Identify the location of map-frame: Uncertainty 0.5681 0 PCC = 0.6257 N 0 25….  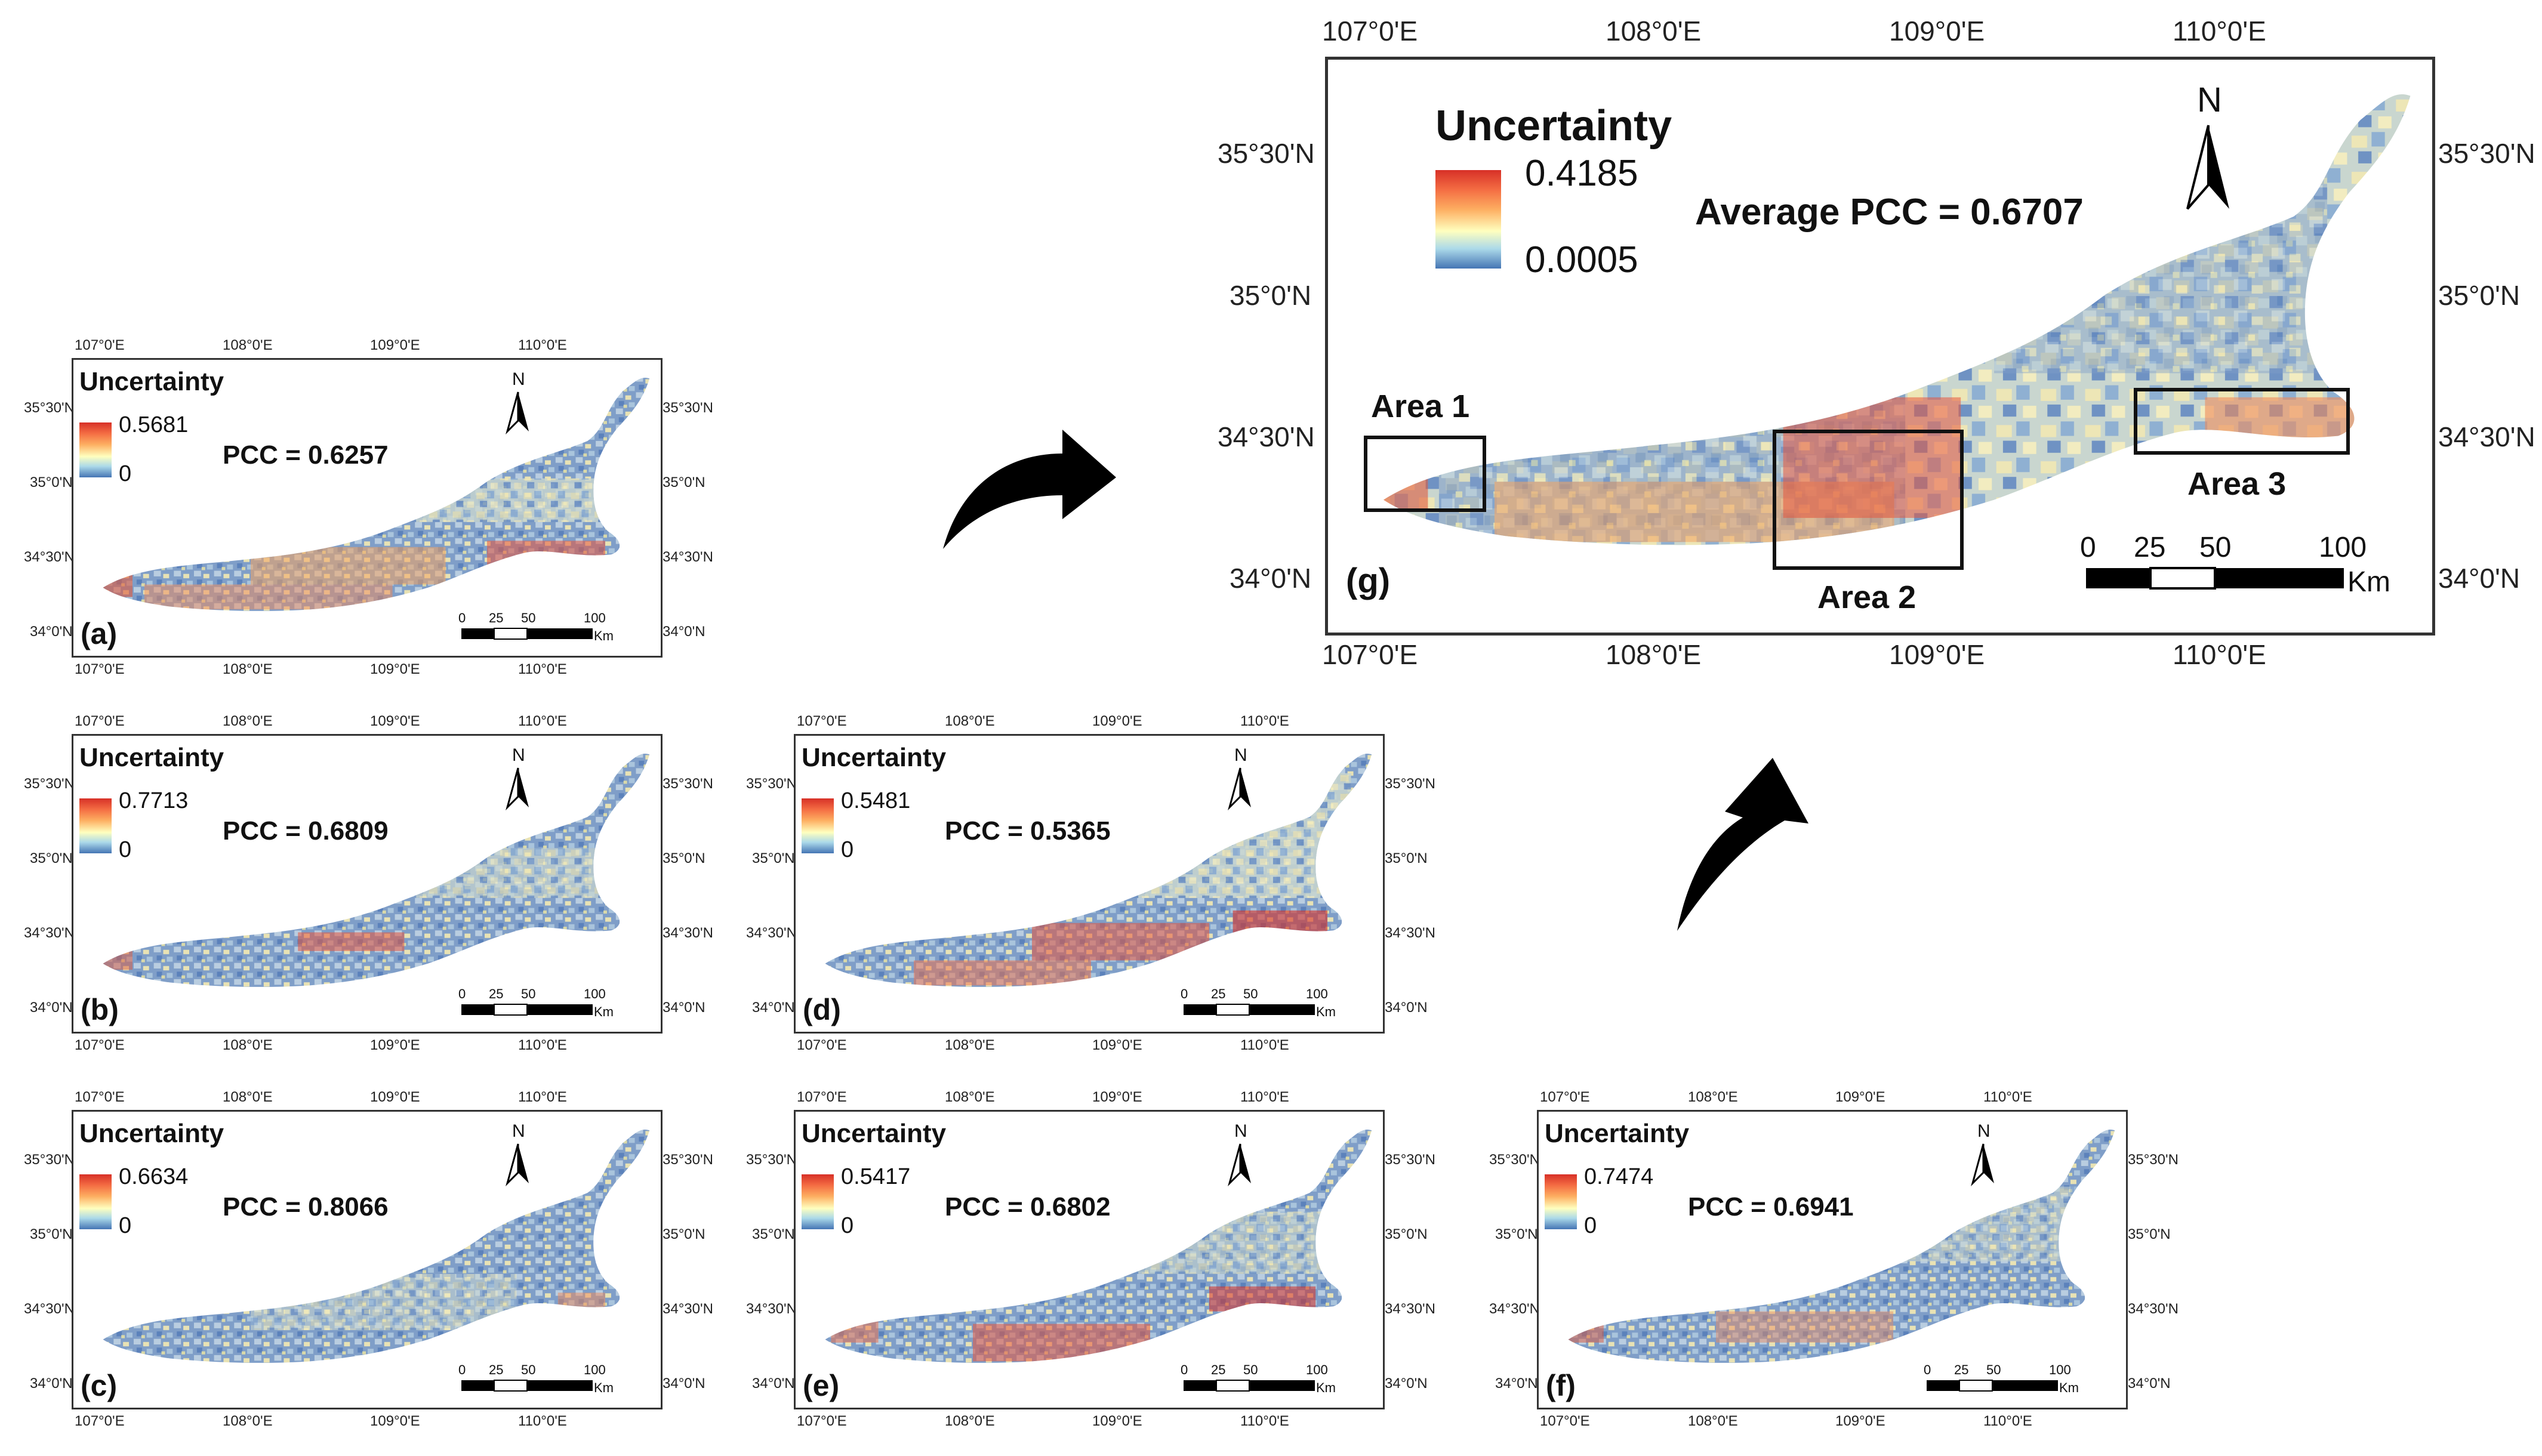
(367, 508).